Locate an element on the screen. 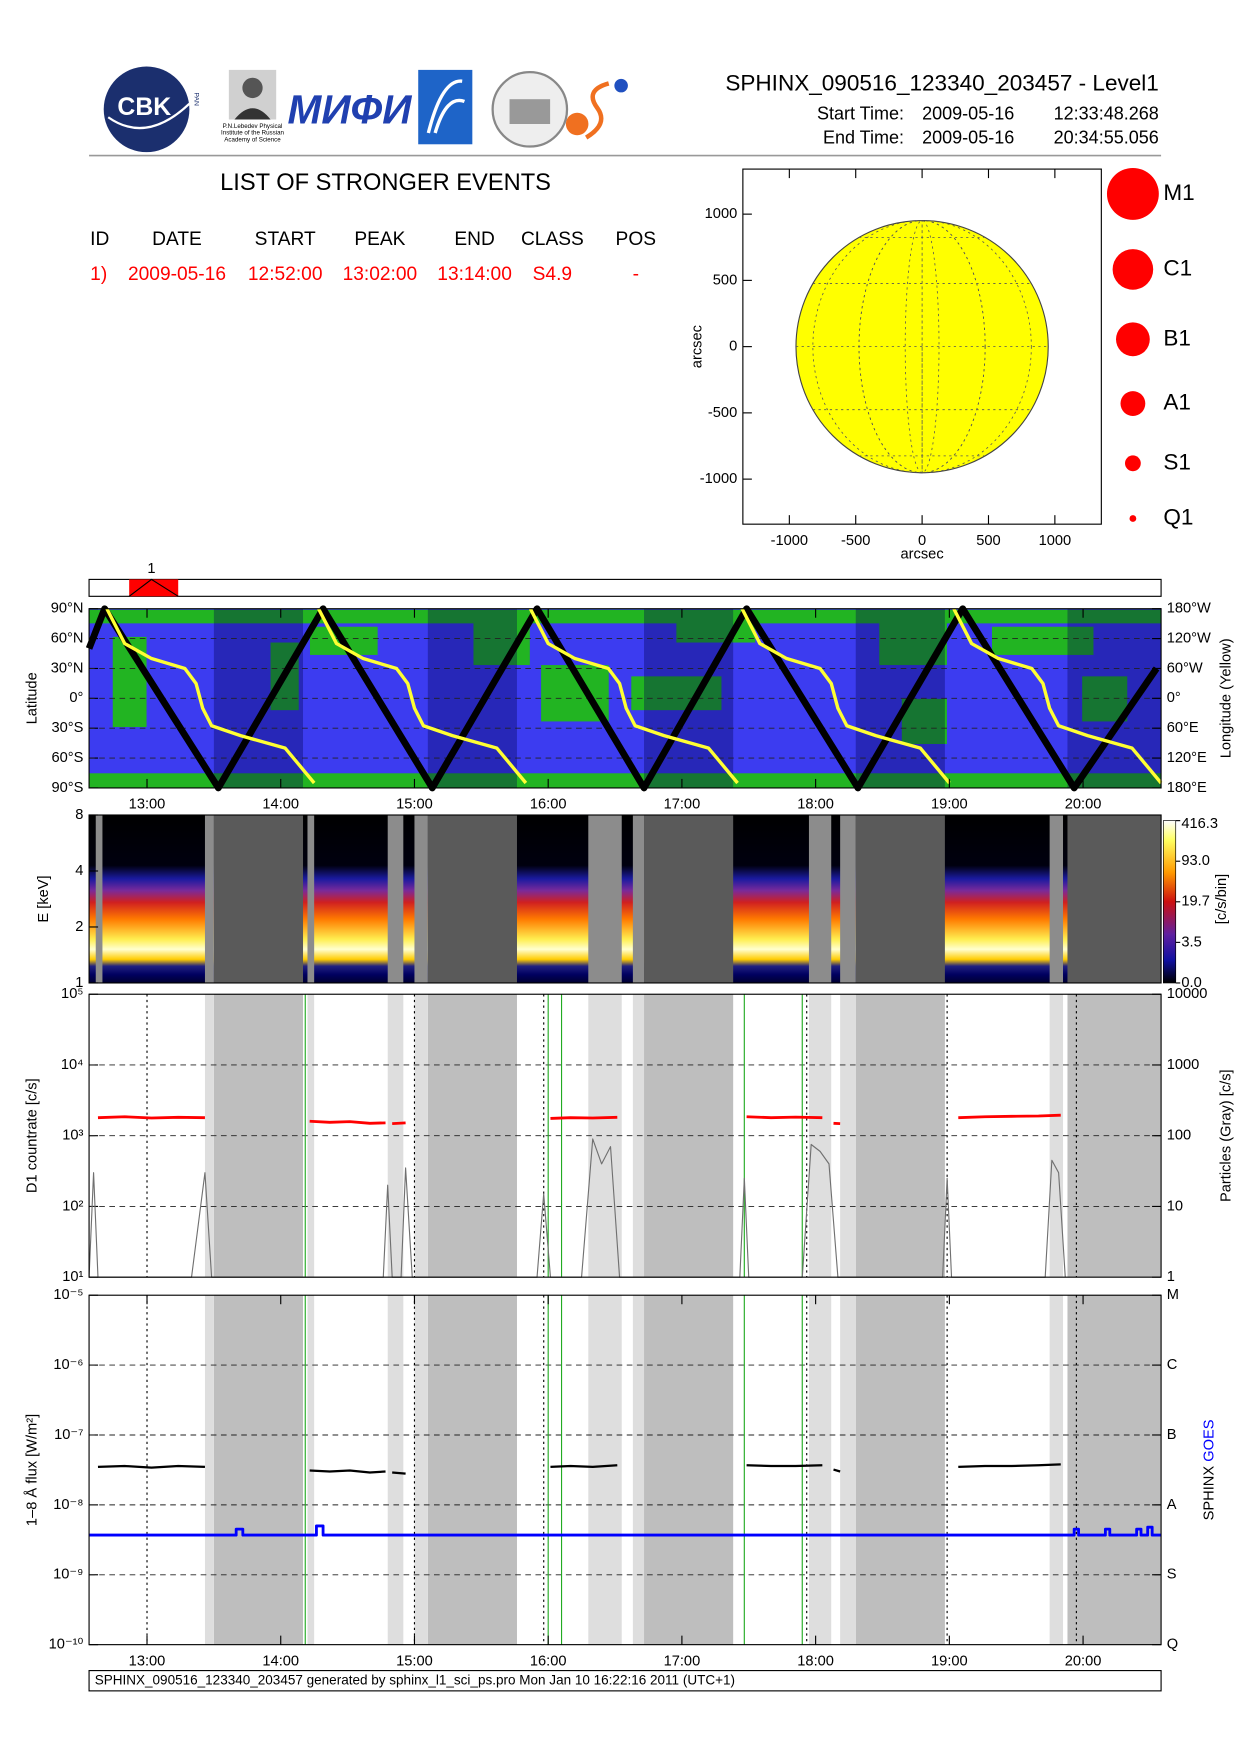  legend: SPHINX GOES is located at coordinates (1209, 1469).